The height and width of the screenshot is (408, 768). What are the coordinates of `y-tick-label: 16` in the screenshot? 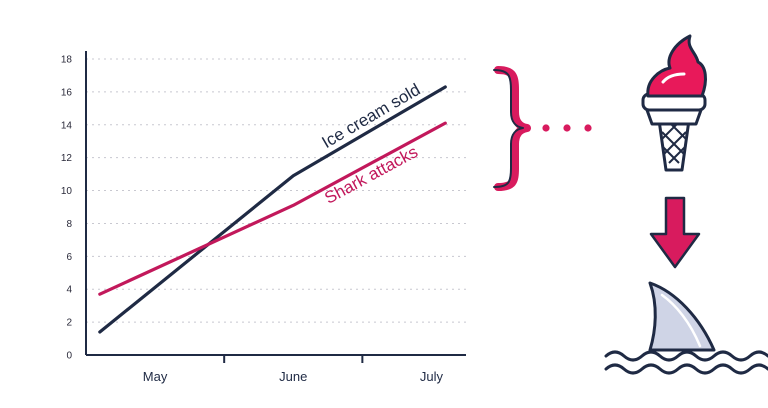 It's located at (67, 92).